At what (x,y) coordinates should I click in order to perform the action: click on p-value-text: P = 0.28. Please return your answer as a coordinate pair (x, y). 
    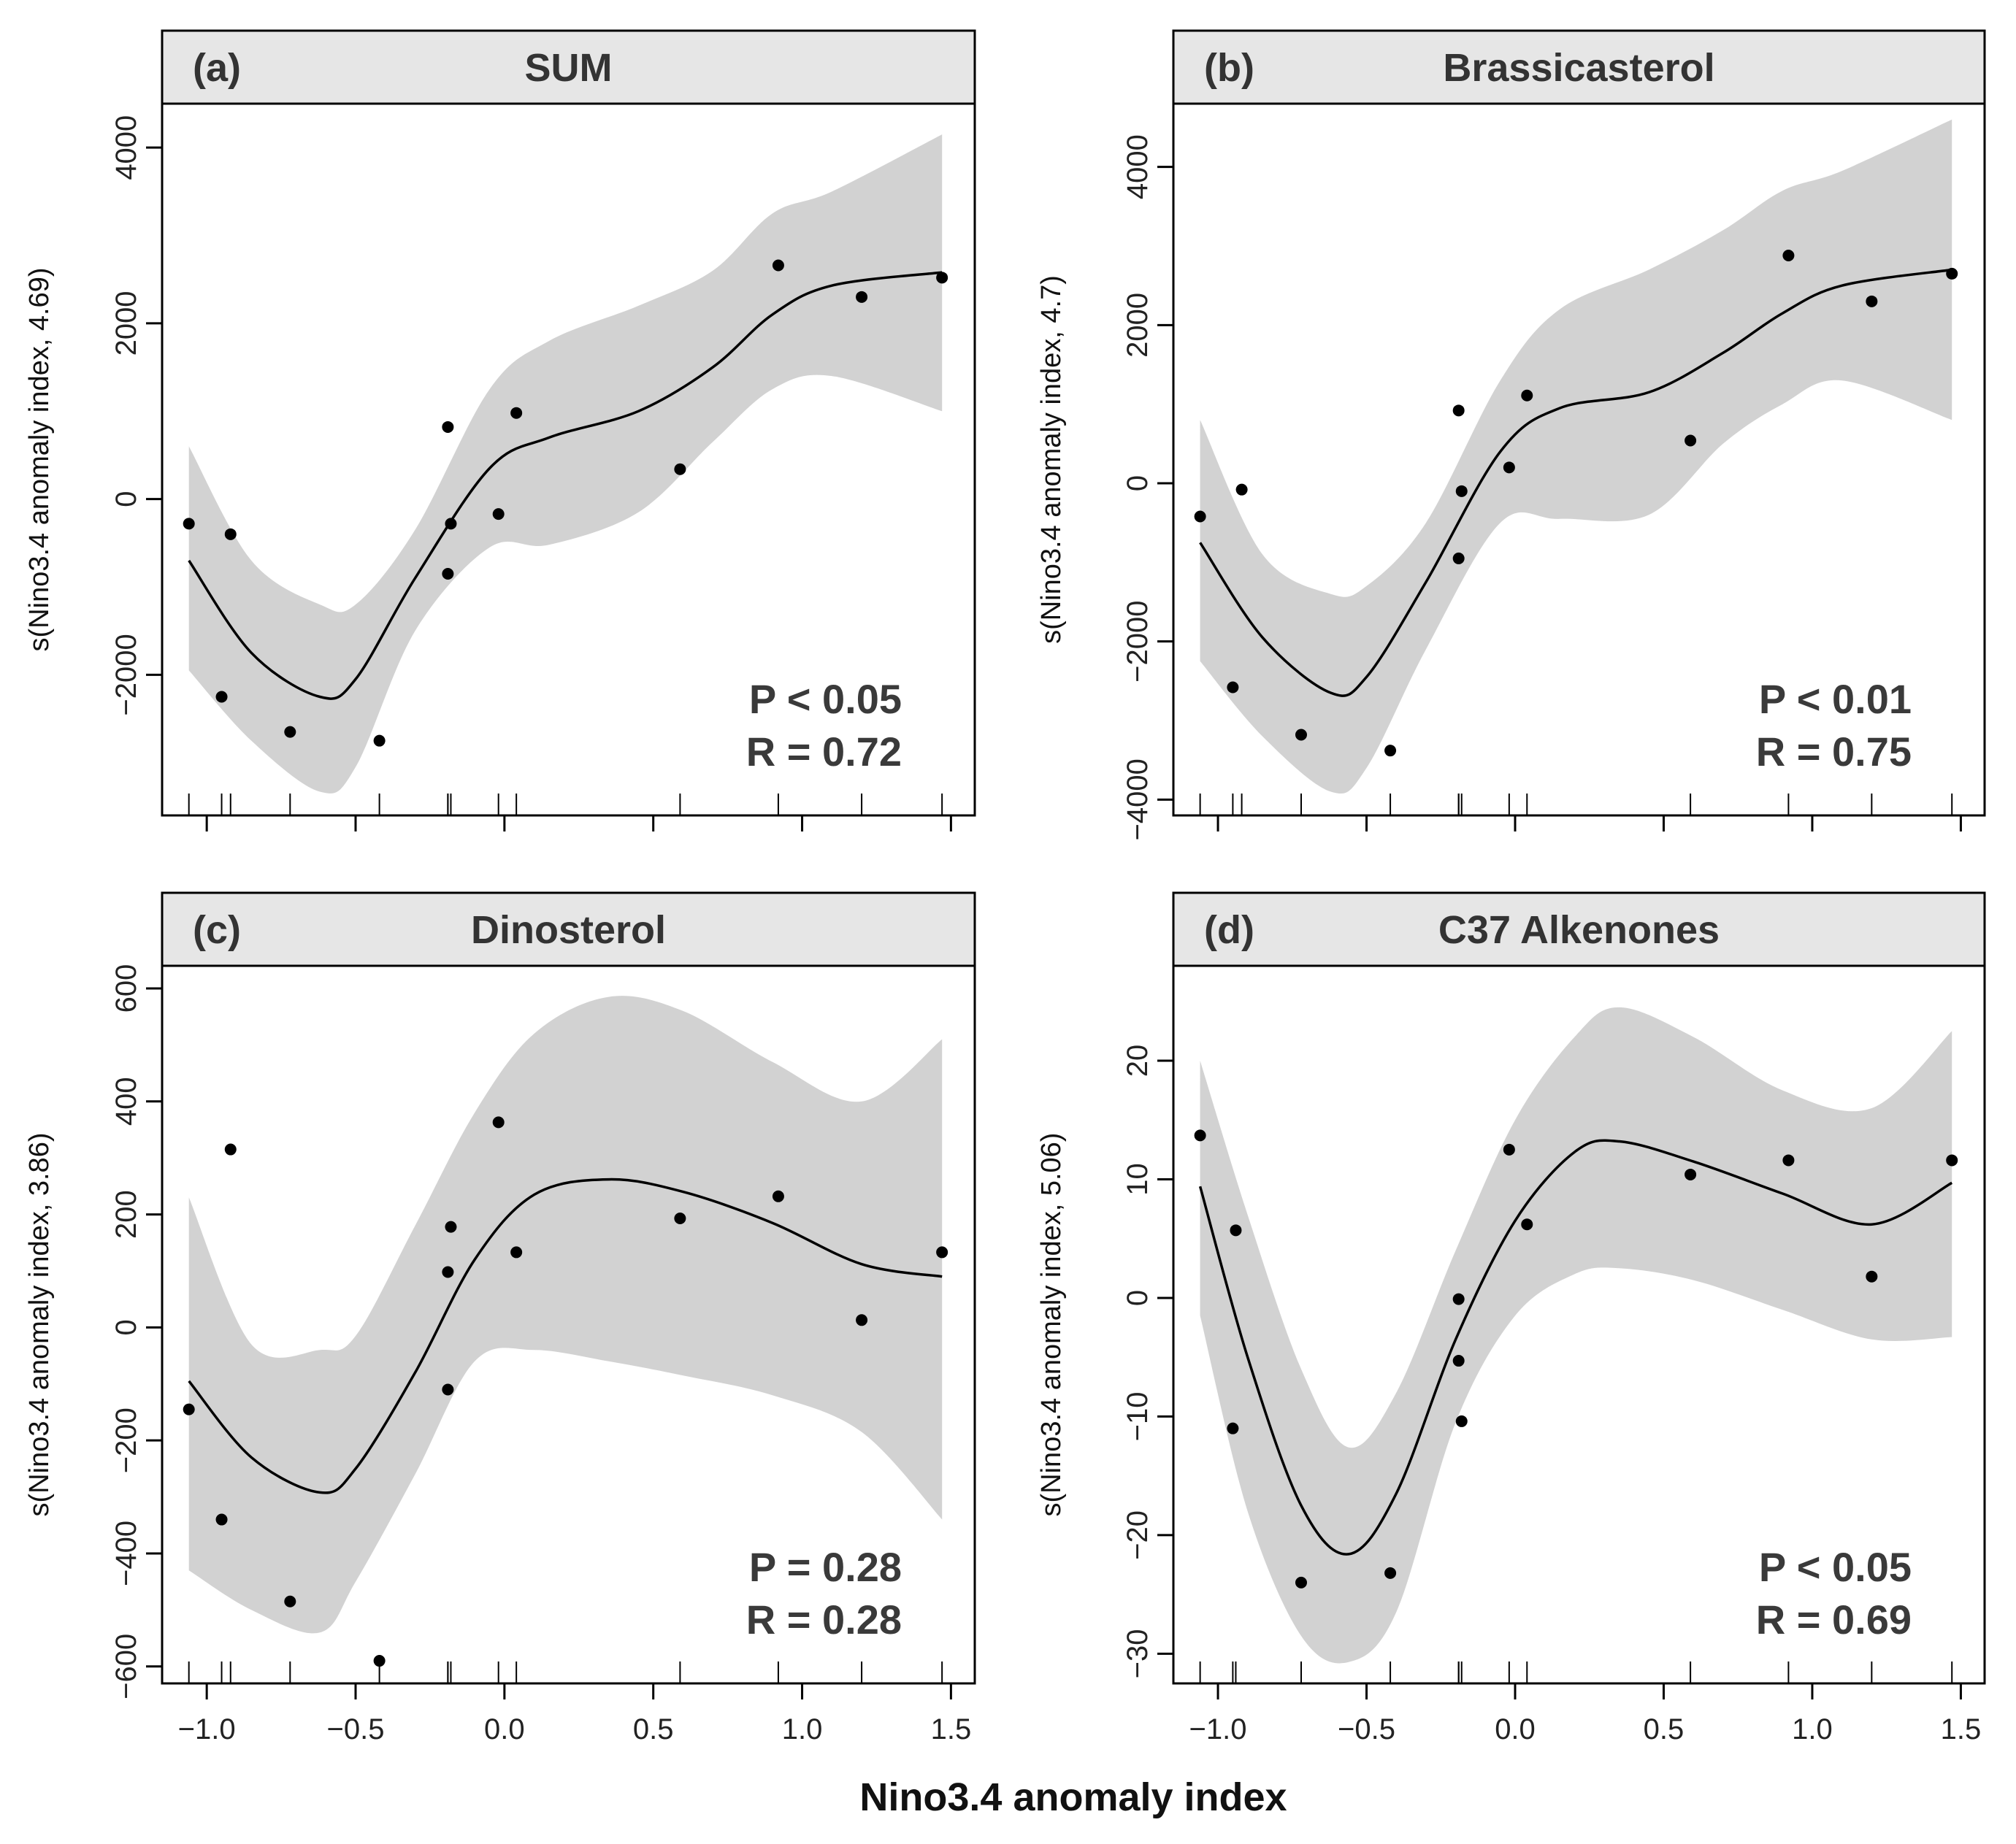
    Looking at the image, I should click on (825, 1567).